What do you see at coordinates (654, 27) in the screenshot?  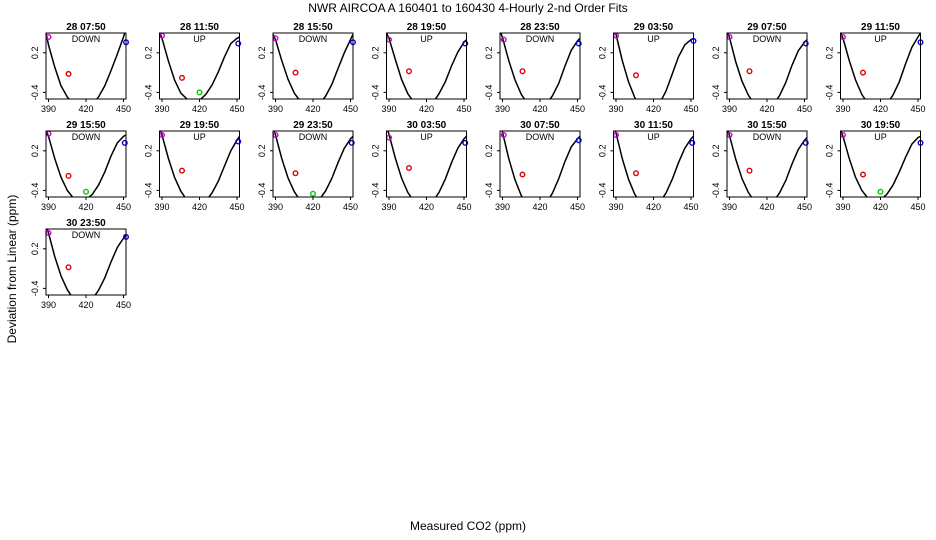 I see `panel-title: 29 03:50` at bounding box center [654, 27].